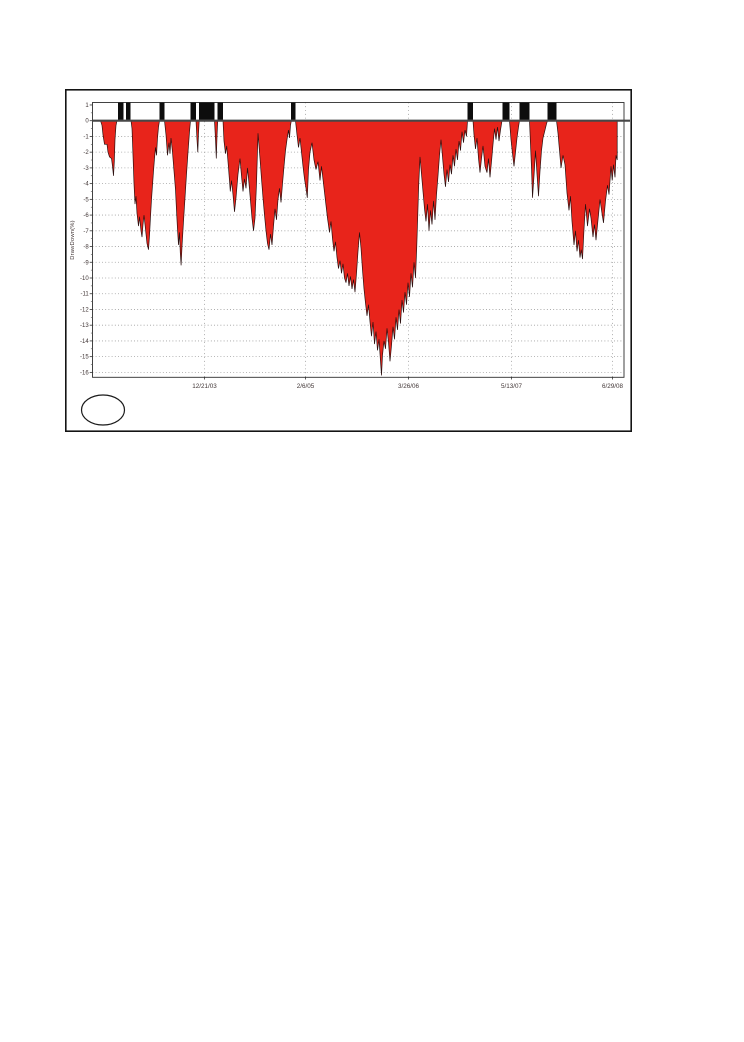  What do you see at coordinates (84, 326) in the screenshot?
I see `y-tick-label: -13` at bounding box center [84, 326].